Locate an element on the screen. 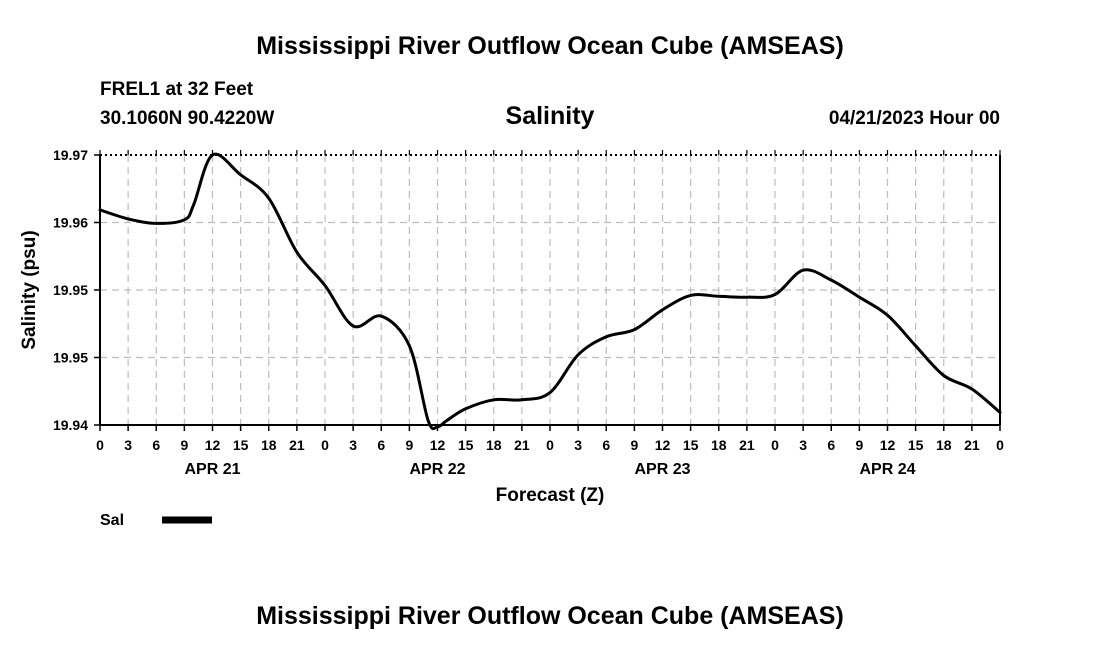 This screenshot has width=1100, height=650. y-axis-ticks: 19.97 19.96 19.95 19.95 19.94 is located at coordinates (76, 290).